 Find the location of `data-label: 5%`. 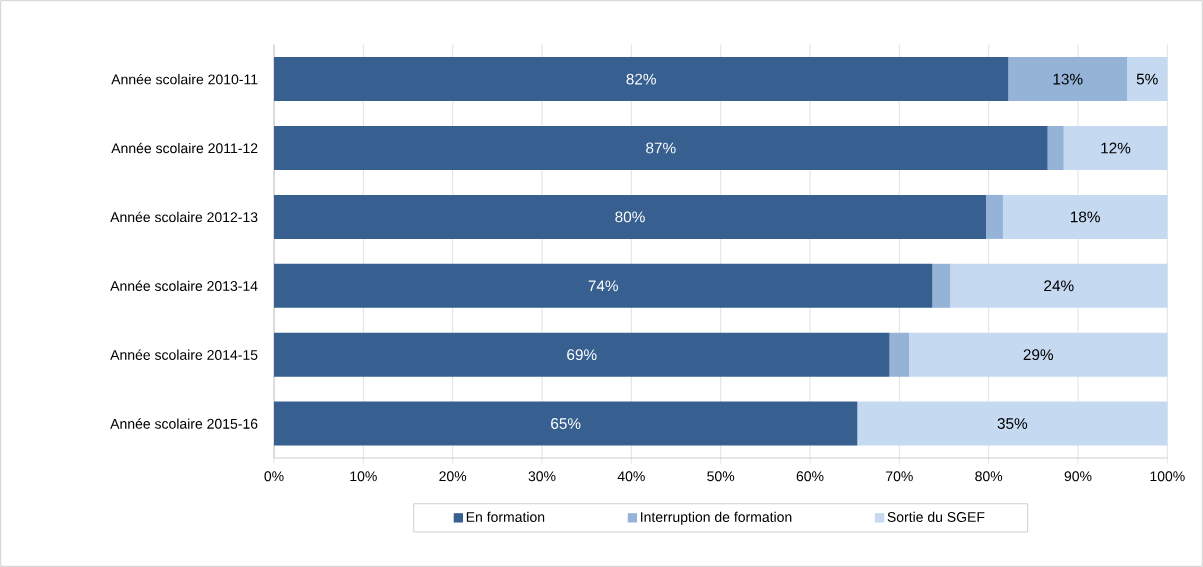

data-label: 5% is located at coordinates (1147, 79).